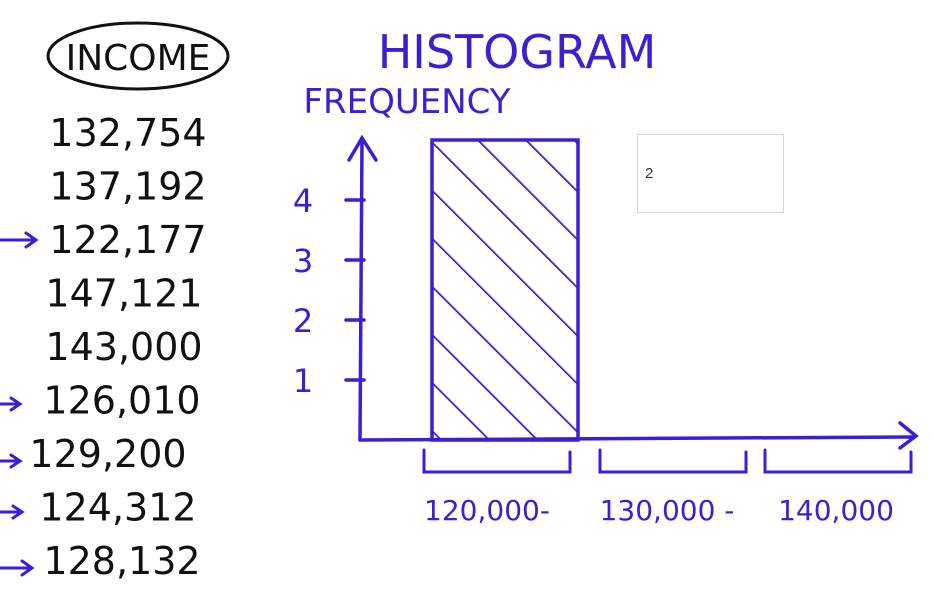 Image resolution: width=934 pixels, height=598 pixels. I want to click on bin-label: 120,000-, so click(487, 510).